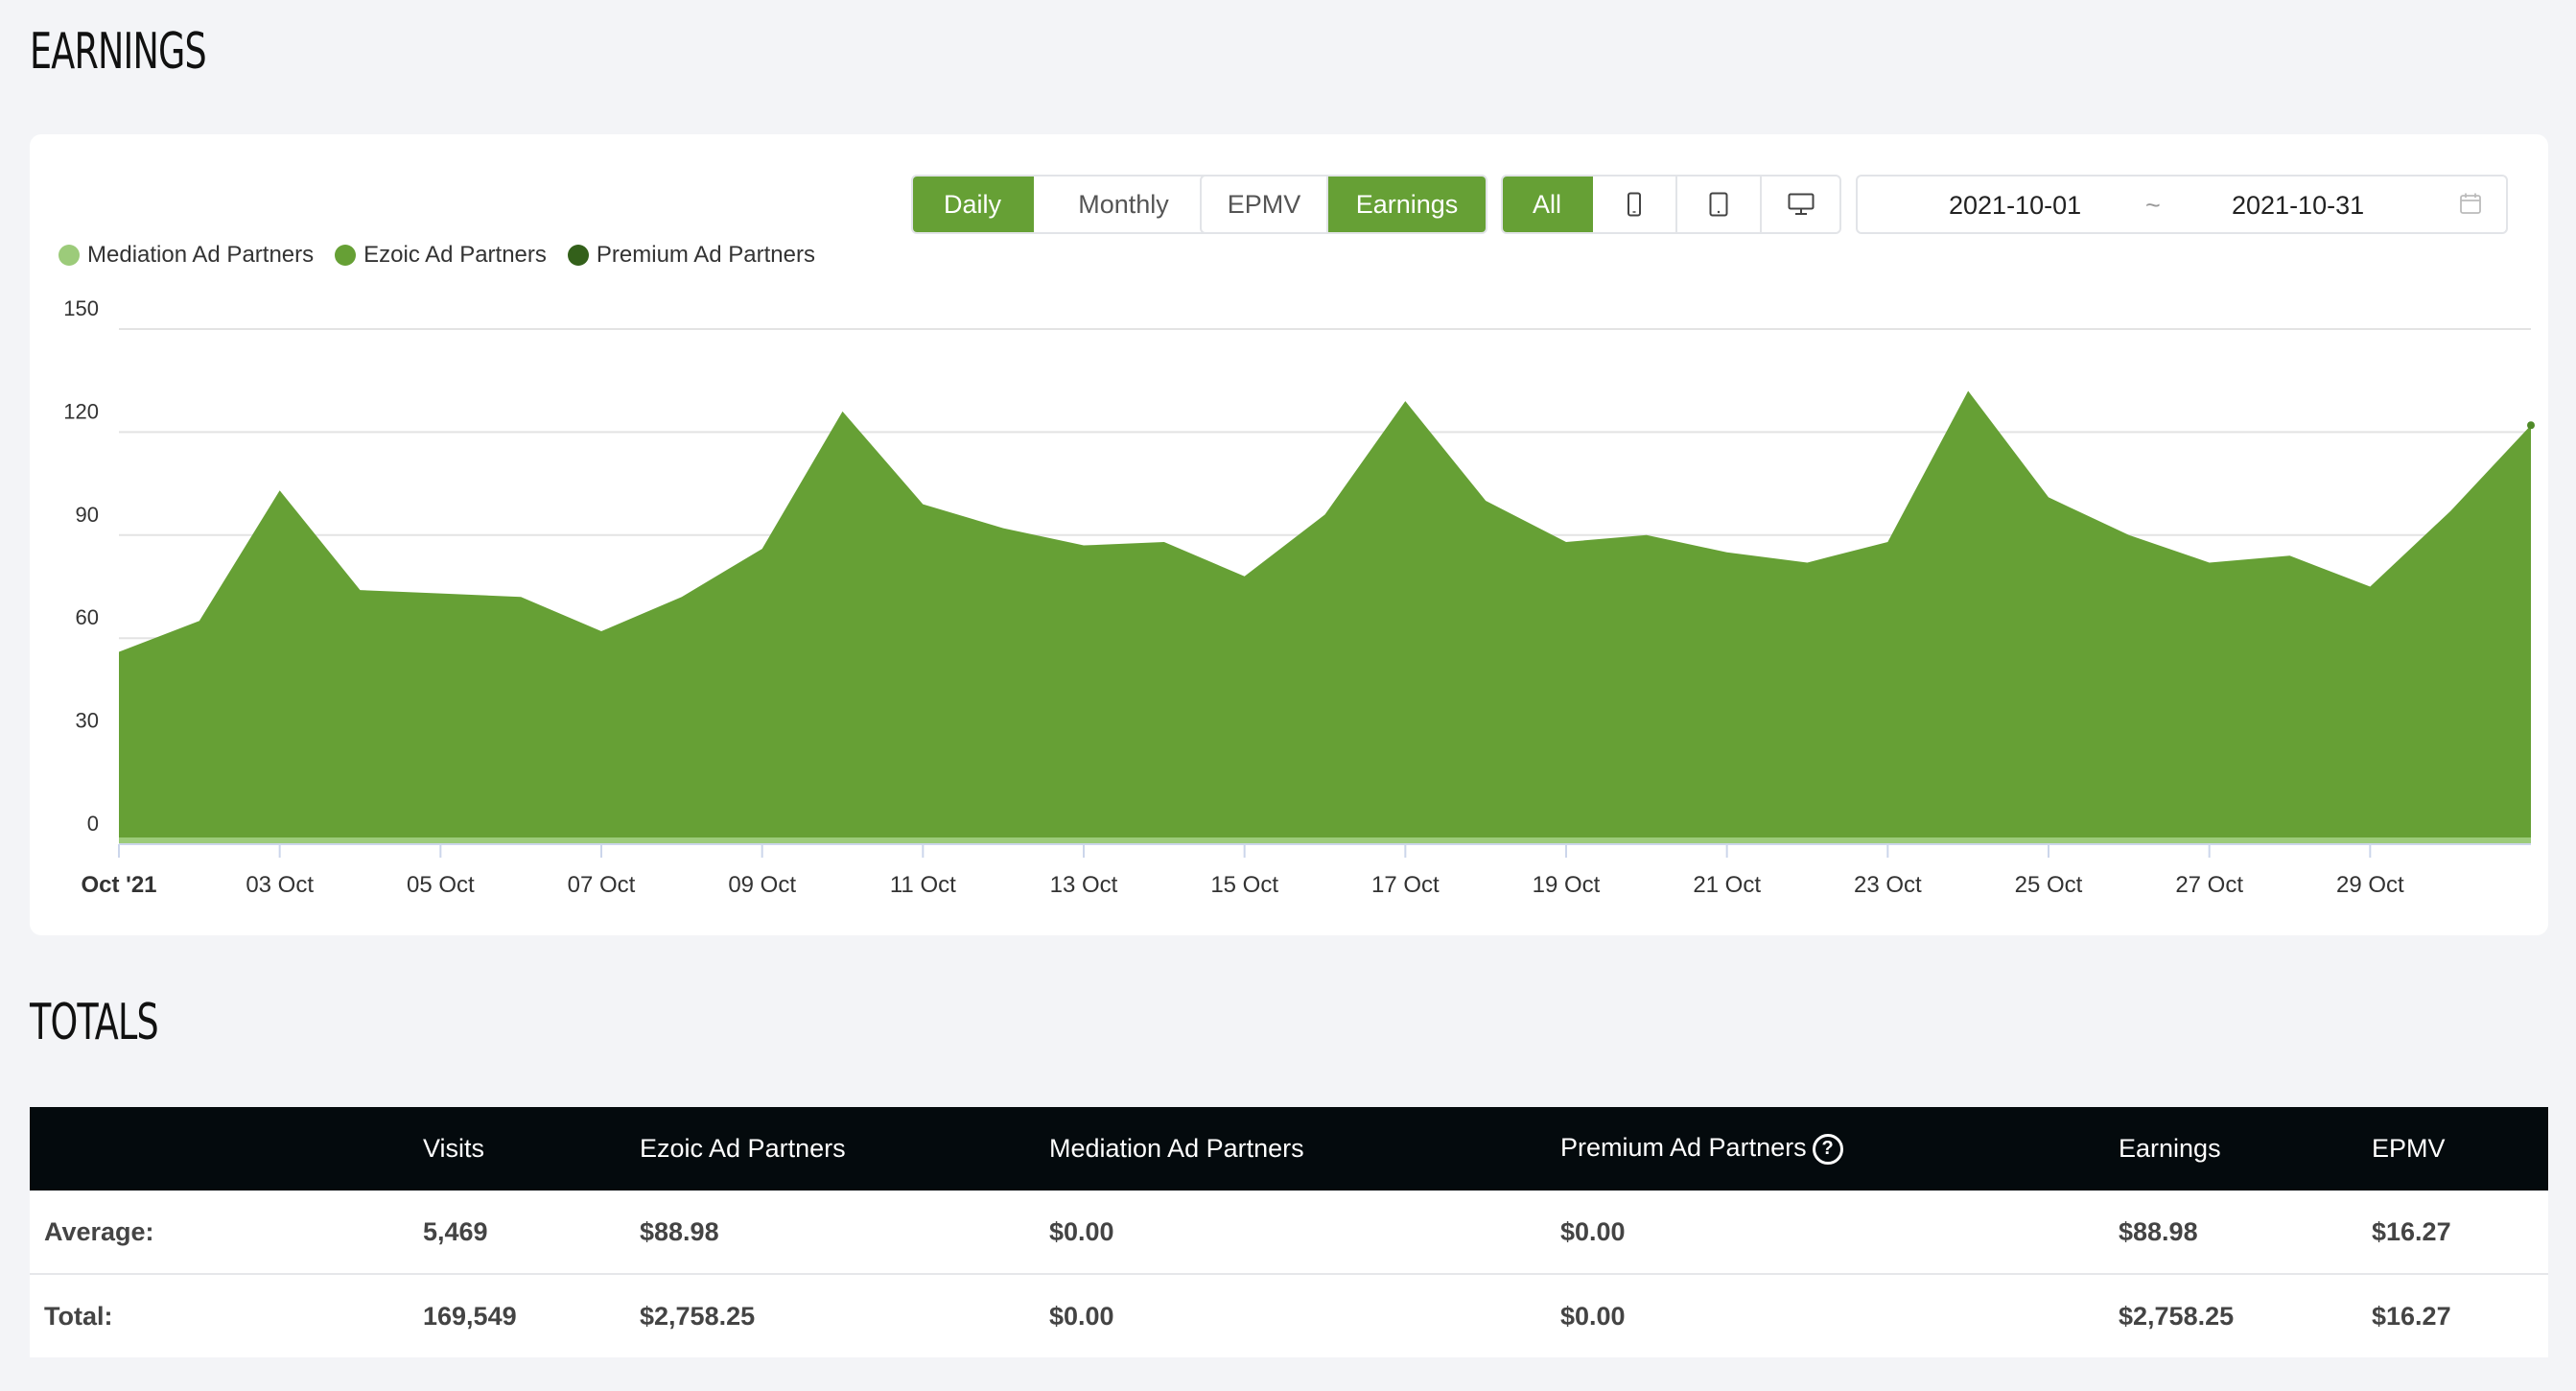  Describe the element at coordinates (972, 205) in the screenshot. I see `daily-button: Daily` at that location.